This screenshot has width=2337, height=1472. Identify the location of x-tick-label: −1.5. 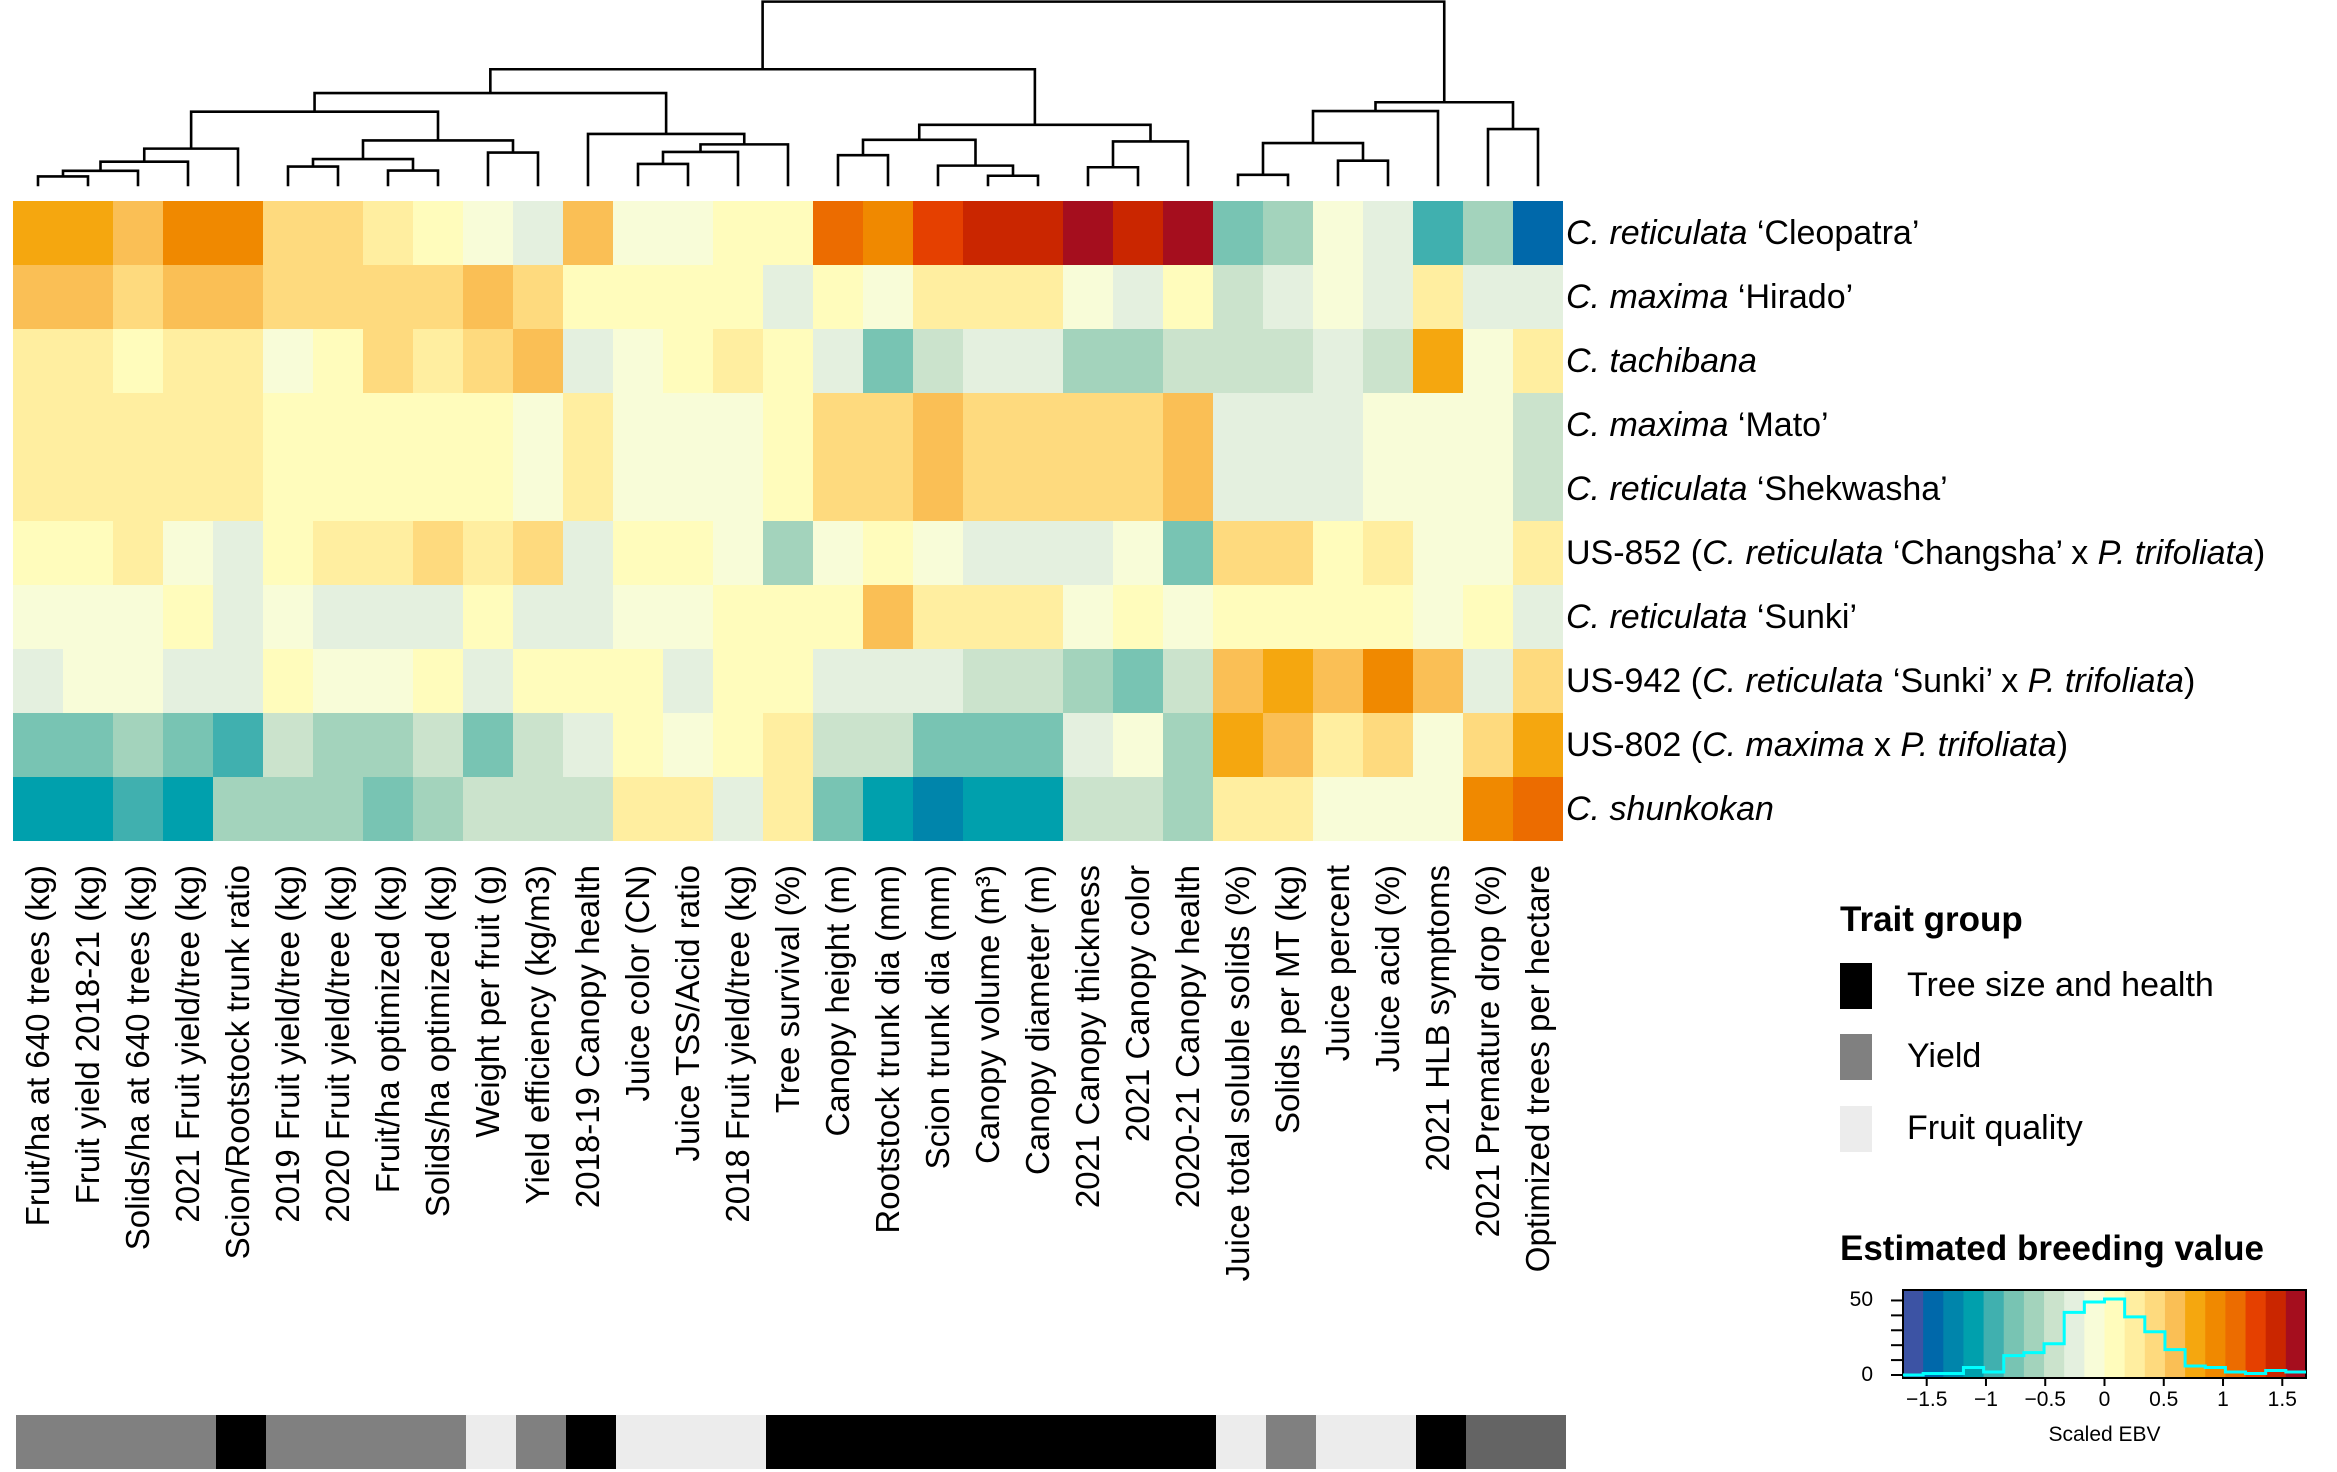
(1926, 1399).